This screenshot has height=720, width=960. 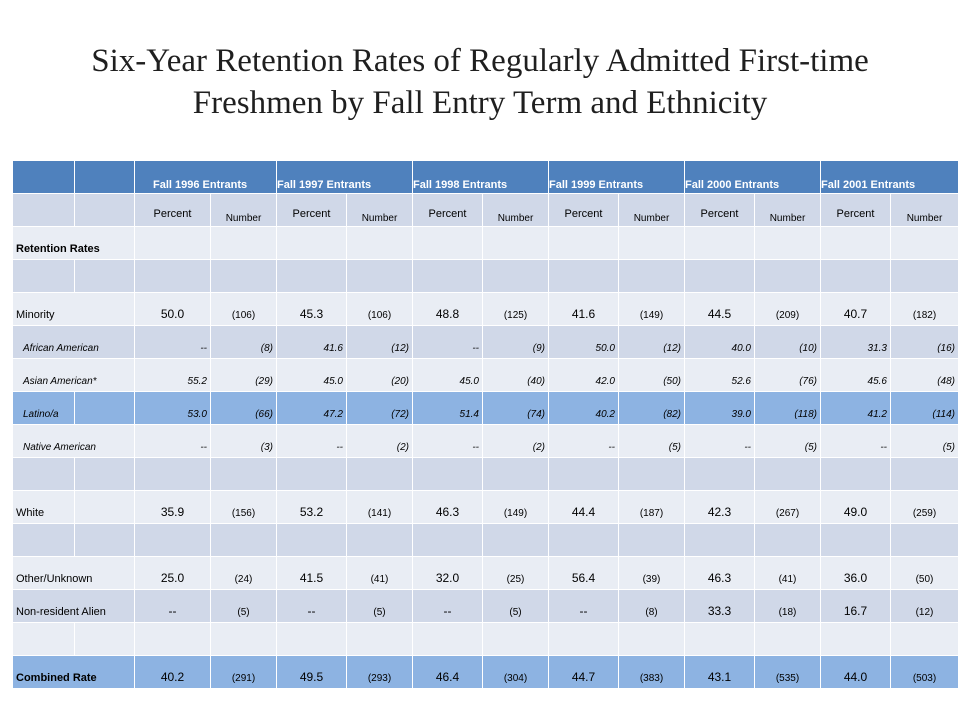 I want to click on number-cell: (40), so click(x=515, y=375).